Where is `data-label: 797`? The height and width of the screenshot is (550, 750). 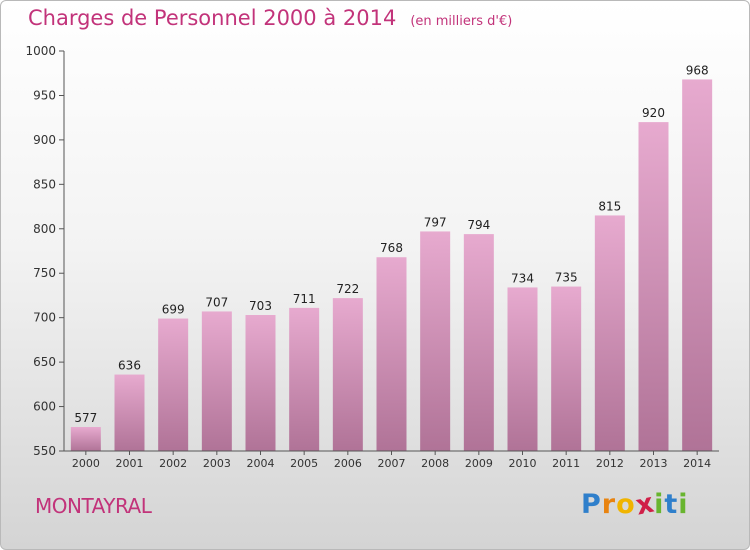 data-label: 797 is located at coordinates (435, 222).